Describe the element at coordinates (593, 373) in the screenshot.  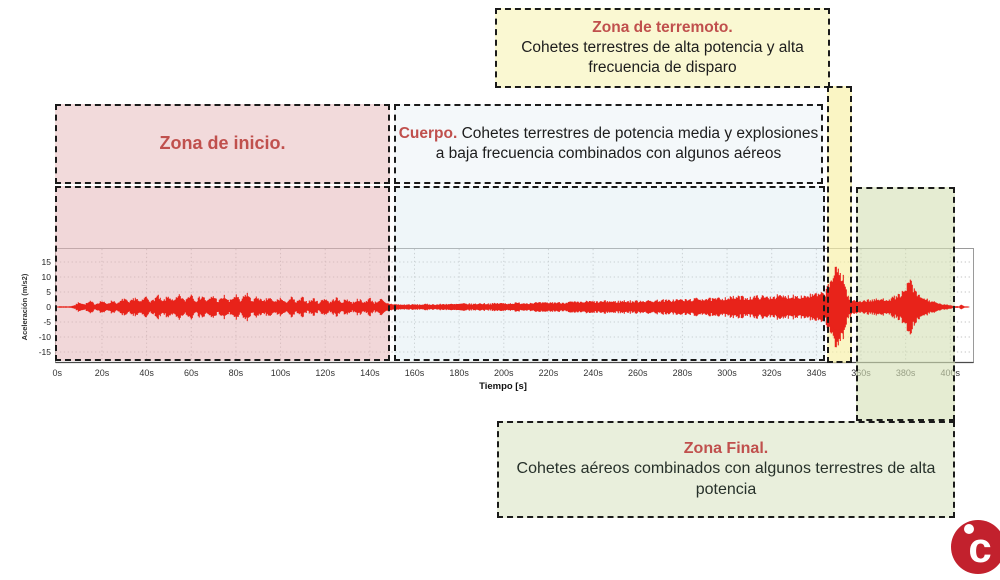
I see `svg-text: 240s` at that location.